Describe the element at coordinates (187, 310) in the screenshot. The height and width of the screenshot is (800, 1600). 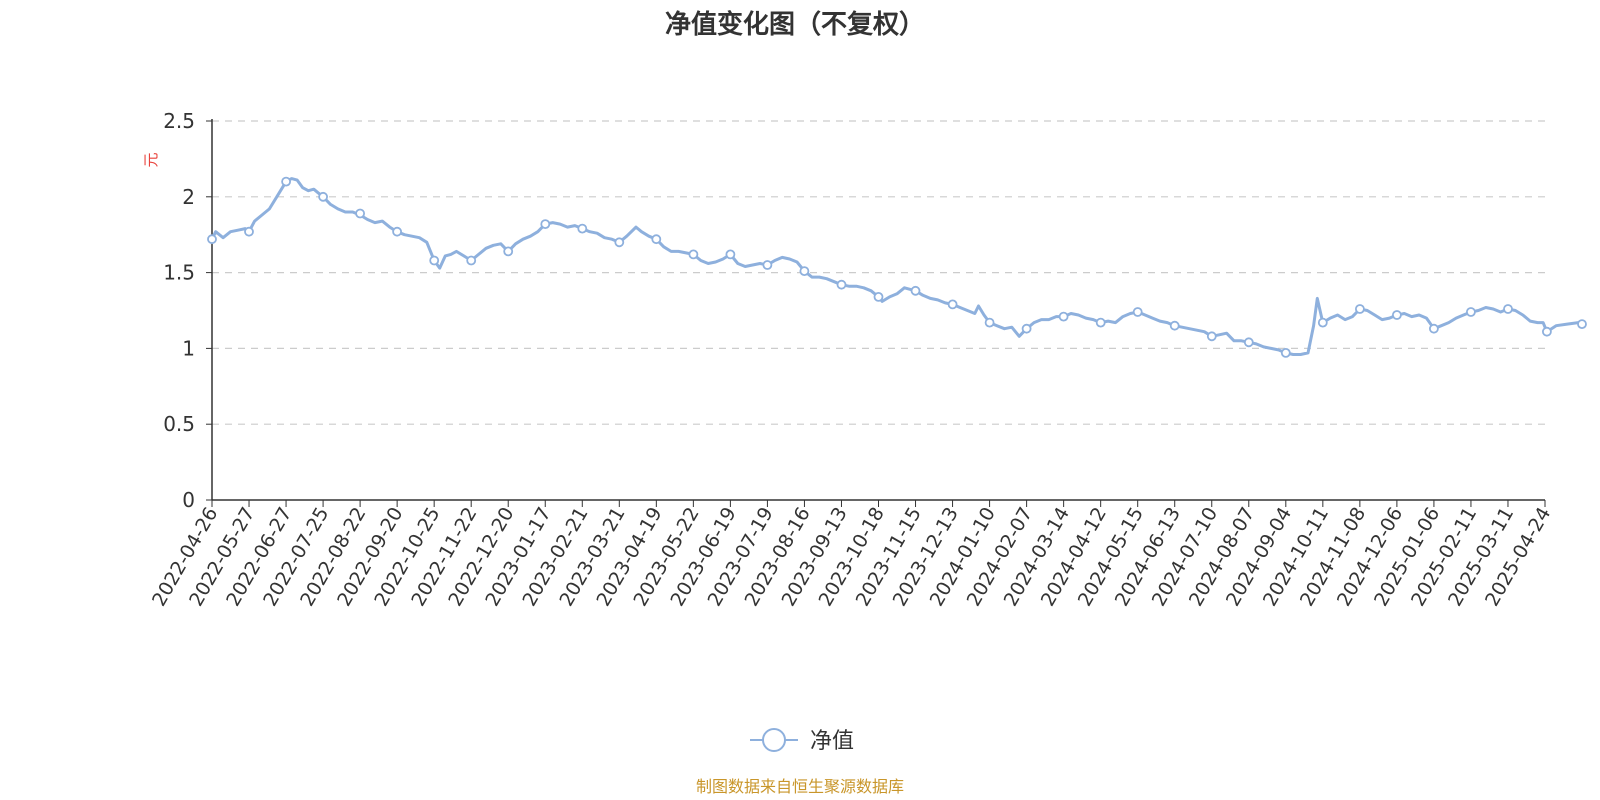
I see `y-axis-ticks: 0 0.5 1 1.5 2 2.5` at that location.